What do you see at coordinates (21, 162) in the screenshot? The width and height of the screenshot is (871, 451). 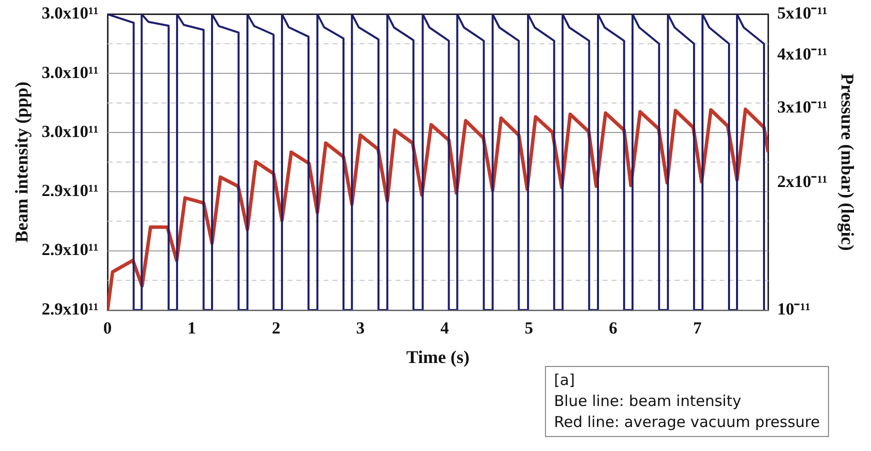 I see `y-axis-title: Beam intensity (ppp)` at bounding box center [21, 162].